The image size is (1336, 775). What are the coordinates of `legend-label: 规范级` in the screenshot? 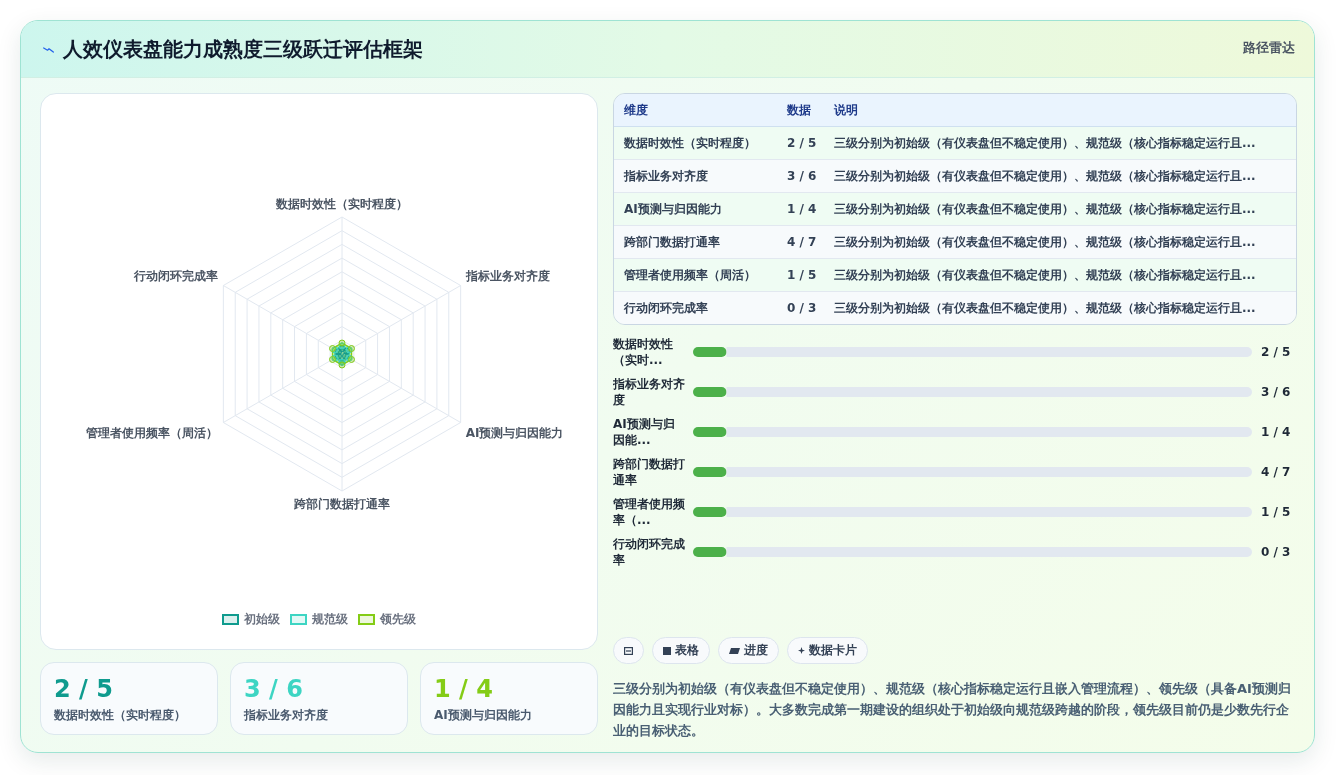 It's located at (330, 619).